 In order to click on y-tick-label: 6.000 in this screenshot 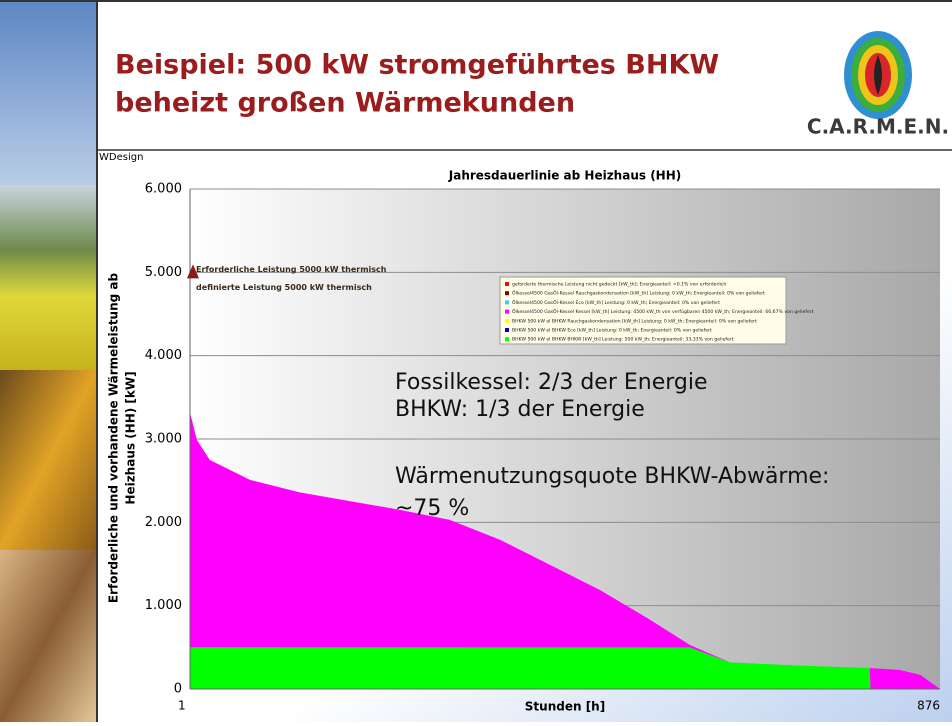, I will do `click(163, 189)`.